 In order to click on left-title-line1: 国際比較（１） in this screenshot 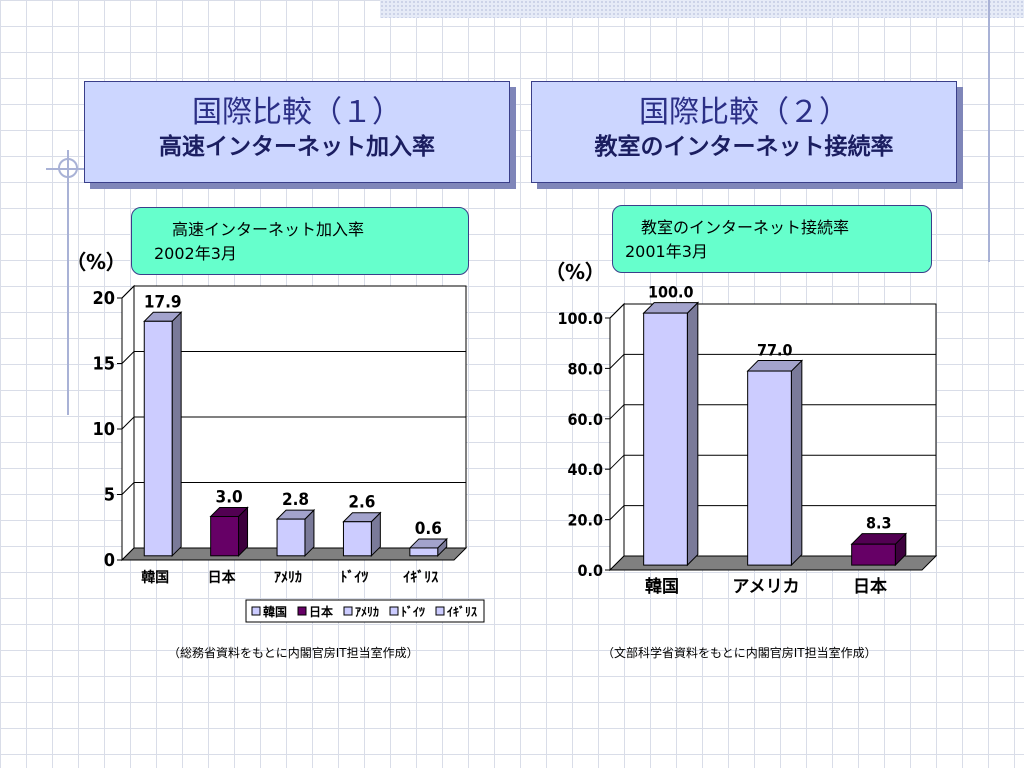, I will do `click(297, 112)`.